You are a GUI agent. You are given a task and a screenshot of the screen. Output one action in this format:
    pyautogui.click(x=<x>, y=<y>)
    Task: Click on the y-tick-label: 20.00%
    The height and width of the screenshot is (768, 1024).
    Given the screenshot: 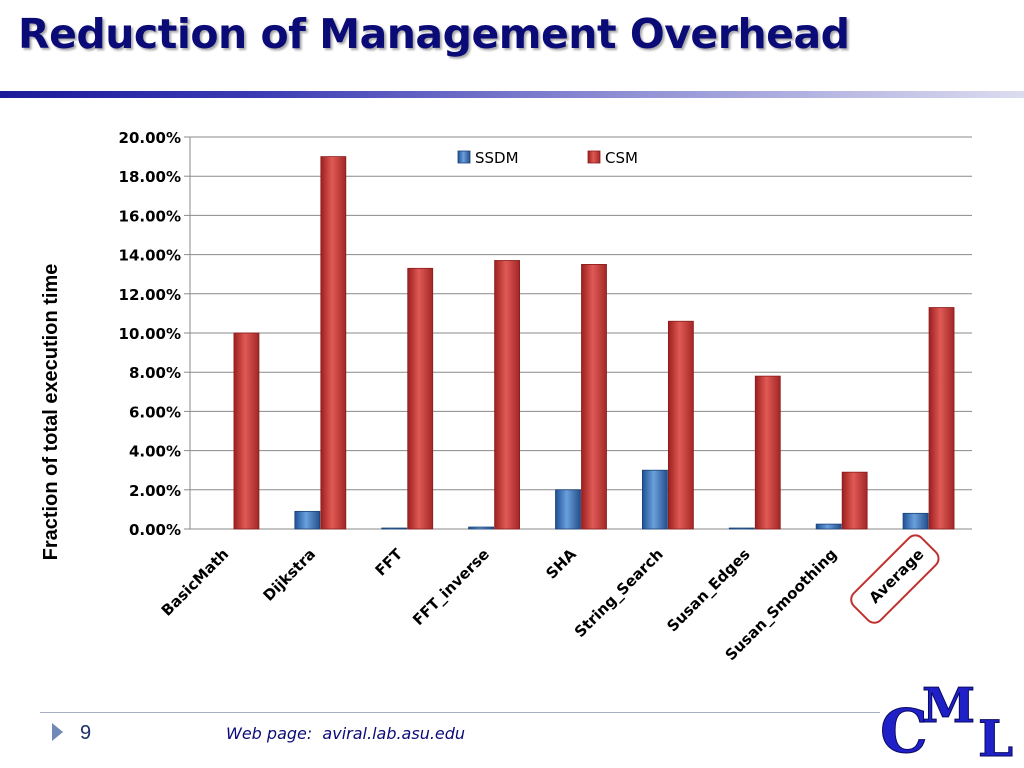 What is the action you would take?
    pyautogui.click(x=150, y=138)
    